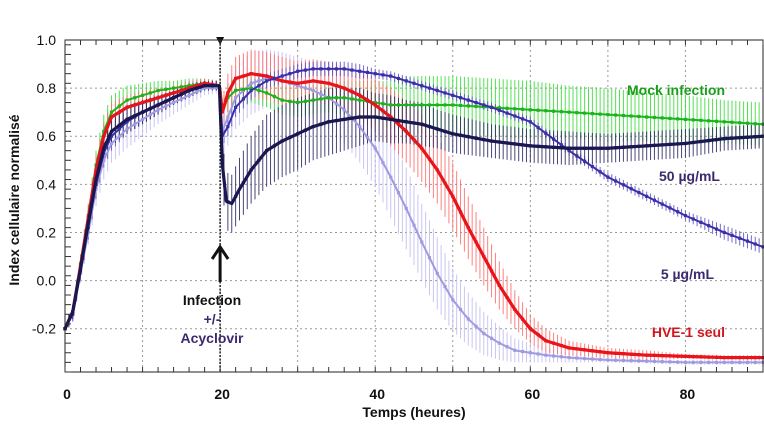  Describe the element at coordinates (47, 281) in the screenshot. I see `y-tick-label: 0.0` at that location.